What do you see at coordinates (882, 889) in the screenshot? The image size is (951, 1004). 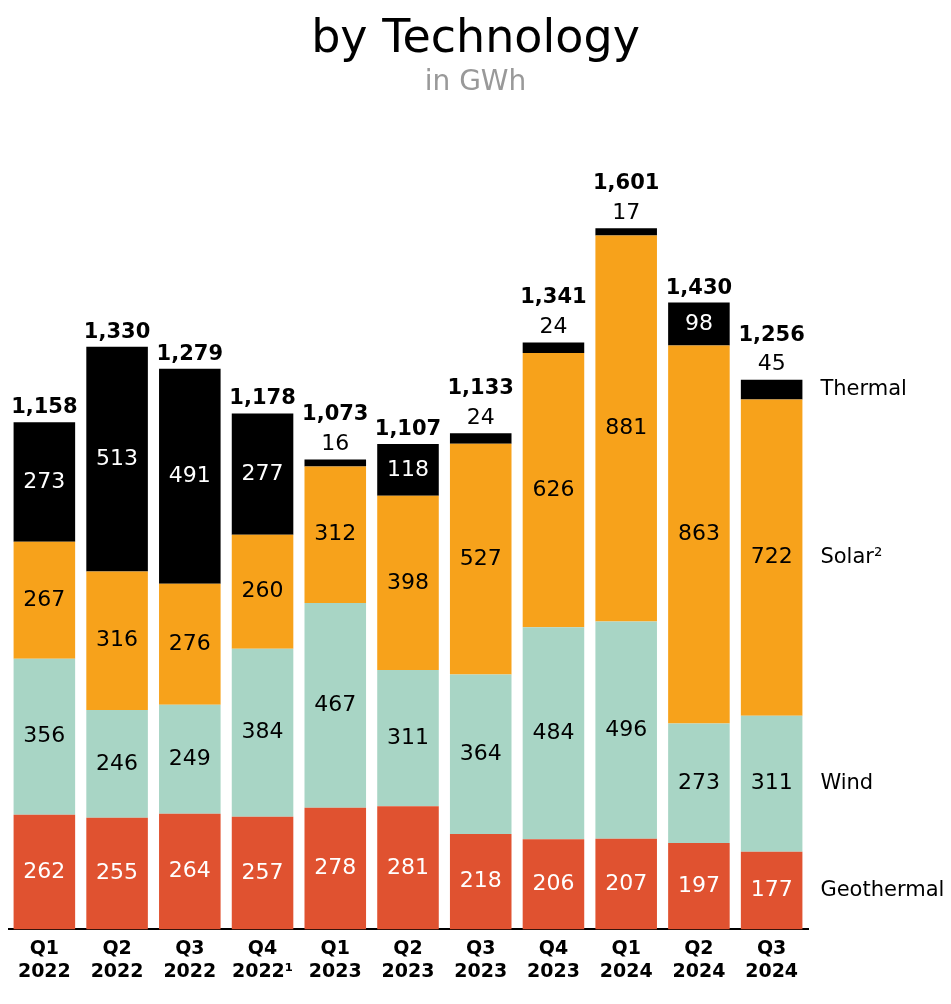 I see `series-label: Geothermal` at bounding box center [882, 889].